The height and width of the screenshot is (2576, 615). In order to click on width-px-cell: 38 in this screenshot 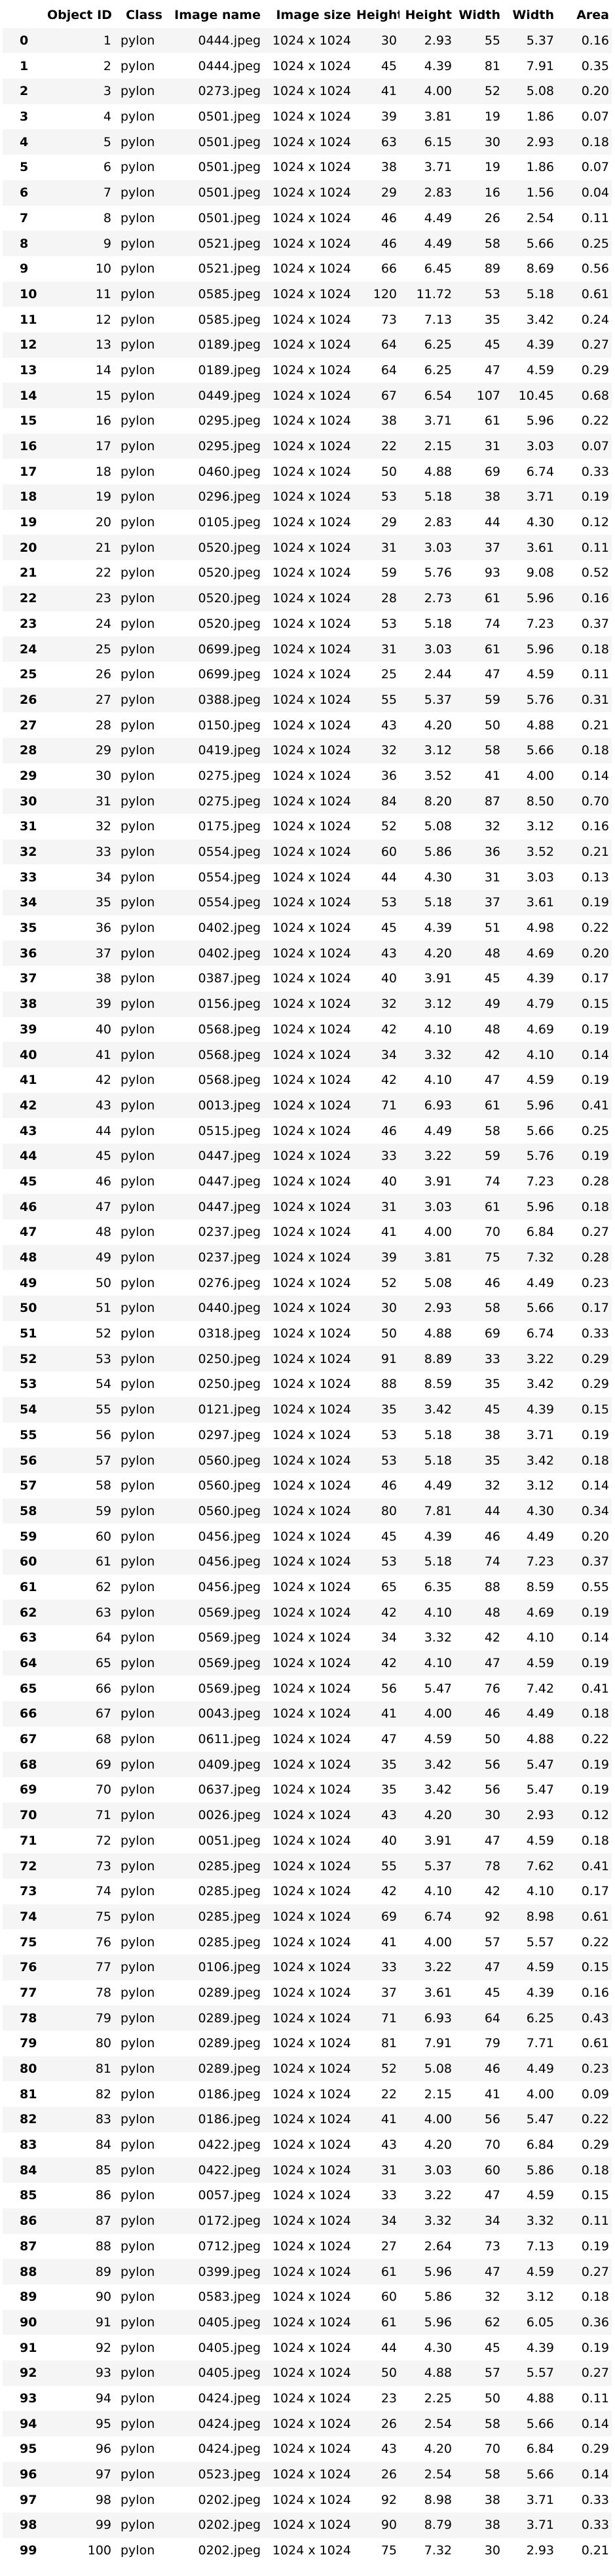, I will do `click(492, 497)`.